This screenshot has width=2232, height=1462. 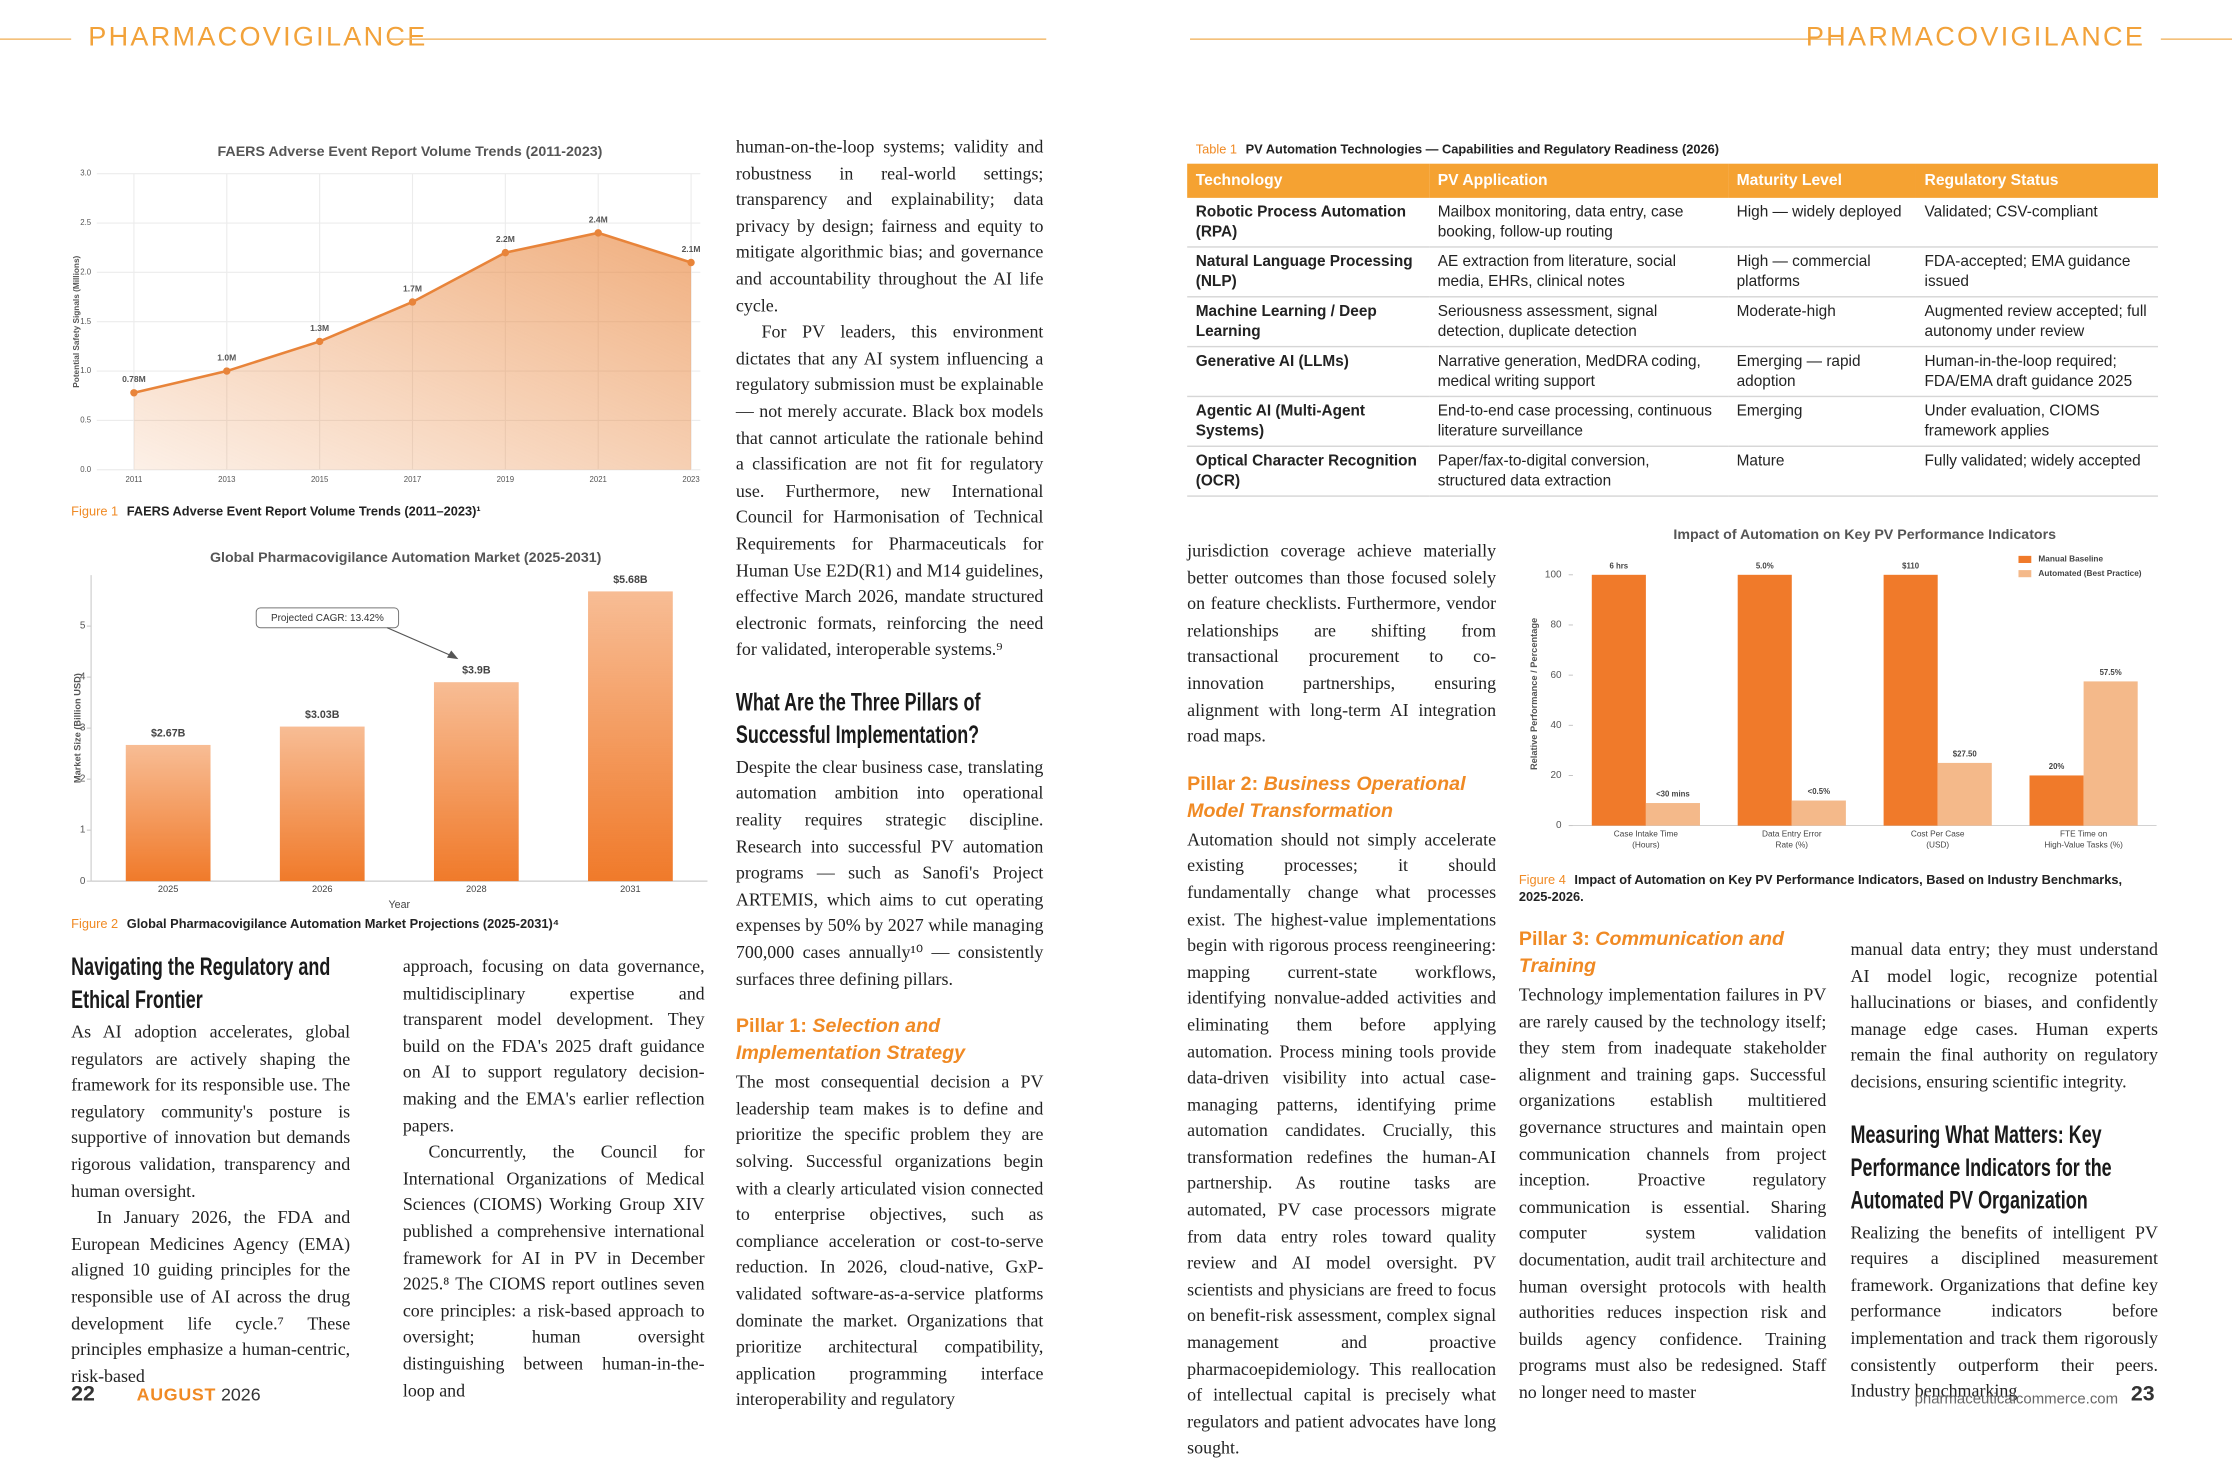 I want to click on x-axis-title: Year, so click(x=400, y=905).